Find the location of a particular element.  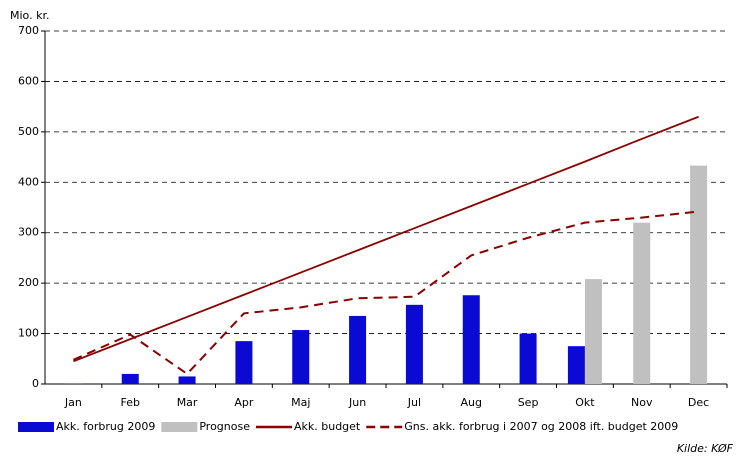

y-axis-title: Mio. kr. is located at coordinates (29, 15).